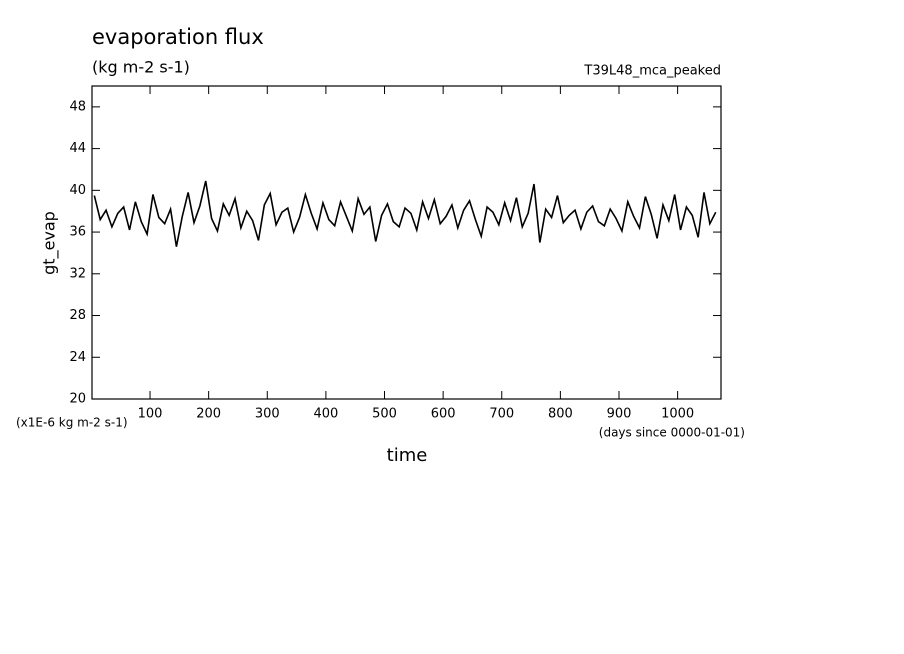 The image size is (904, 654). I want to click on x-tick-label: 100, so click(150, 414).